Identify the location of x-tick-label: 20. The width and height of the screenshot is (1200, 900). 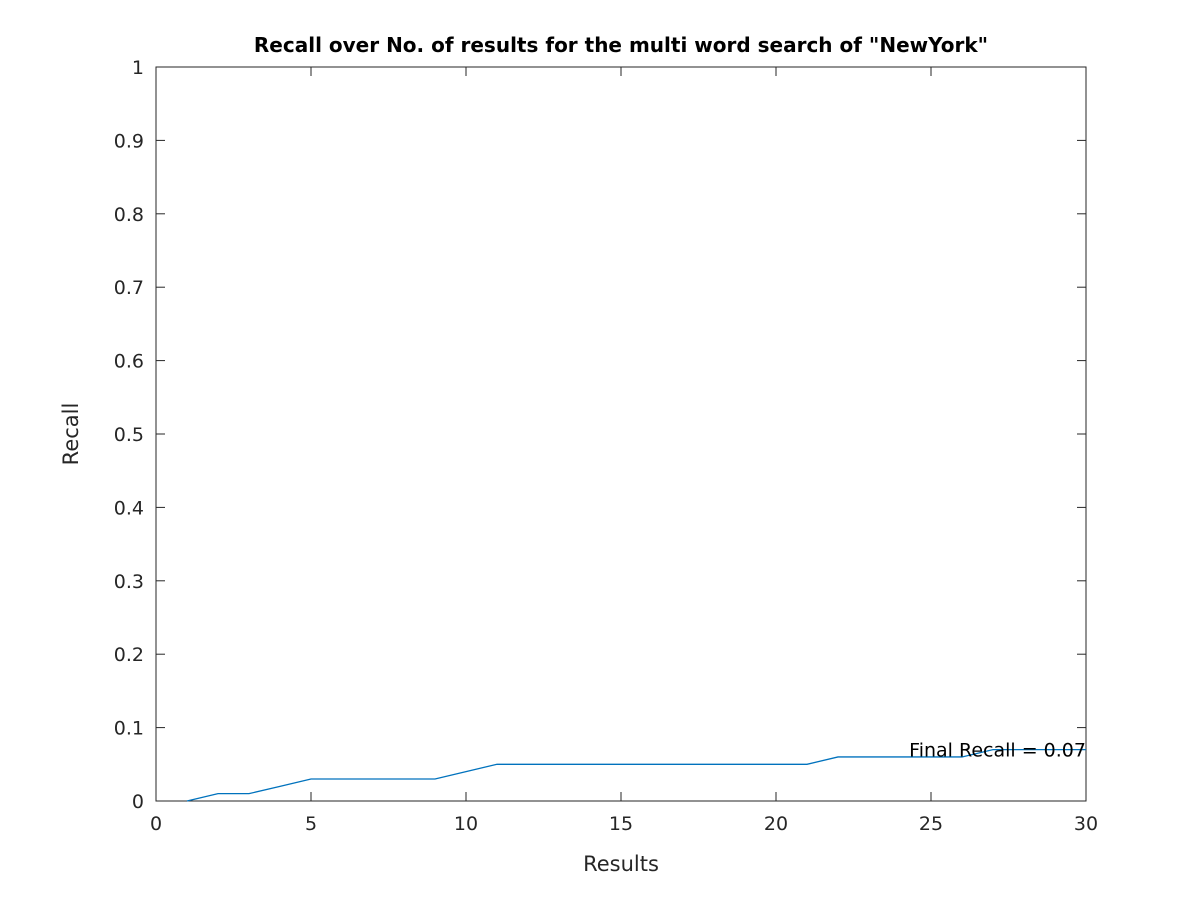
(776, 824).